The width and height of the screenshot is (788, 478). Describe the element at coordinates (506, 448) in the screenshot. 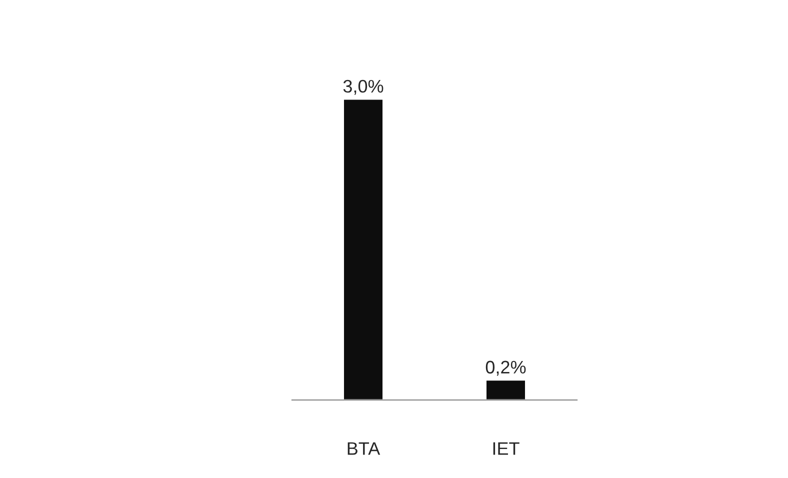

I see `x-tick-label: IET` at that location.